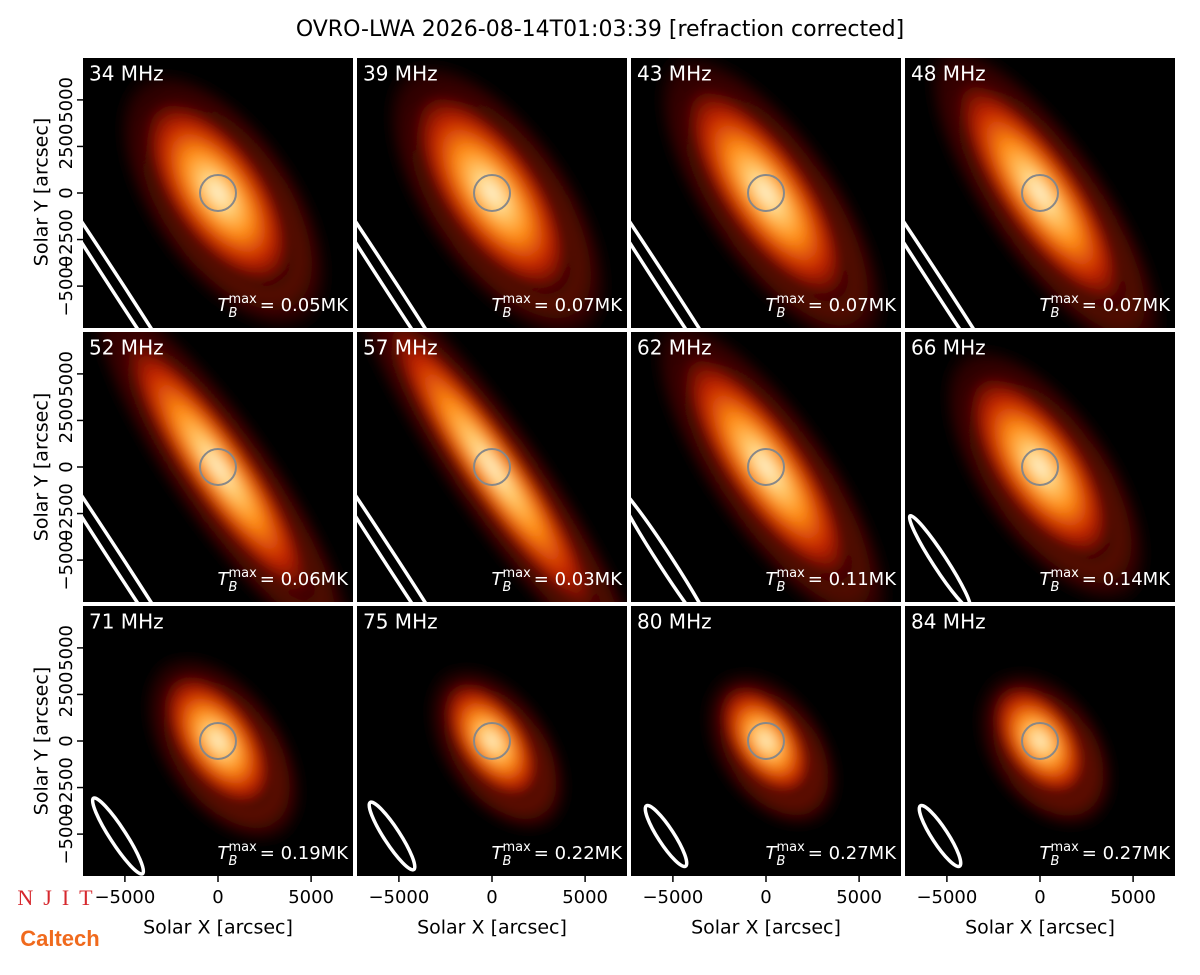  I want to click on y-tick-label: 2500, so click(66, 147).